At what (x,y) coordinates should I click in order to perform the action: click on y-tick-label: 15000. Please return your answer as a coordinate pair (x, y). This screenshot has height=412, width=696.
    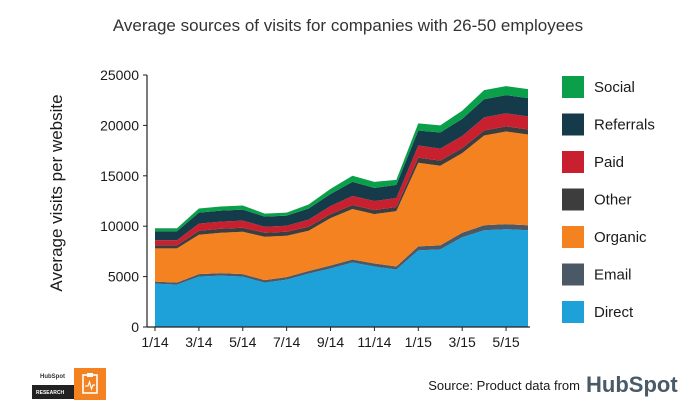
    Looking at the image, I should click on (119, 176).